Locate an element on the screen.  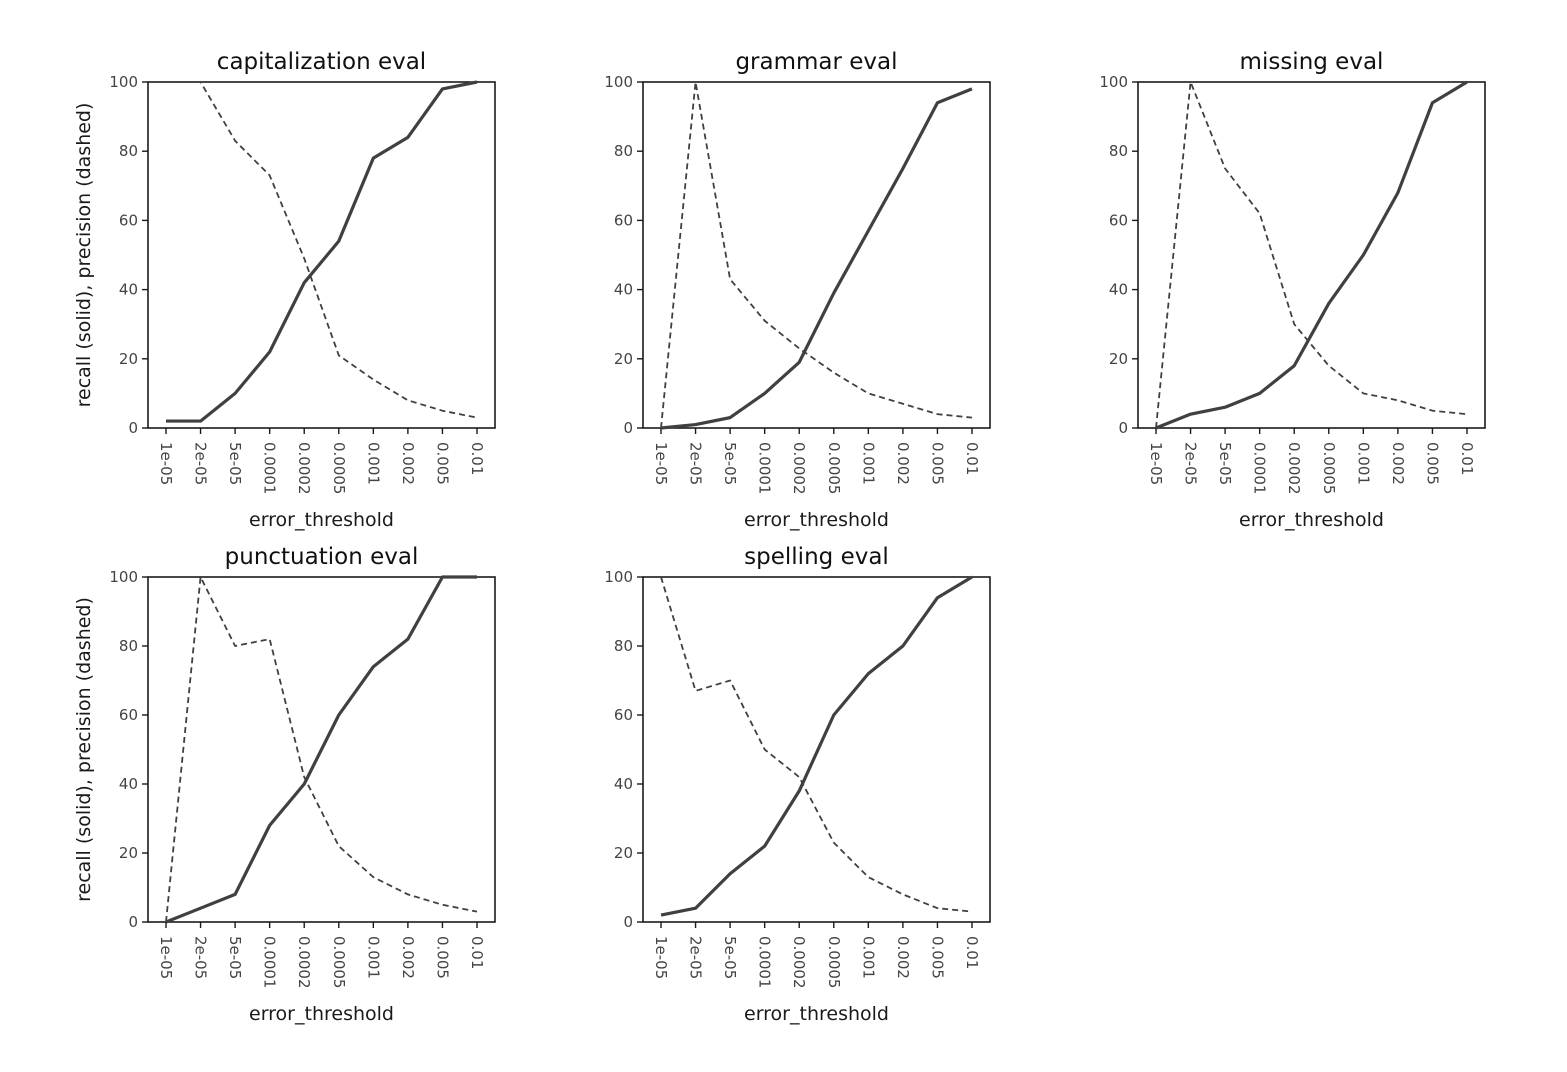
chart-title: capitalization eval is located at coordinates (321, 62).